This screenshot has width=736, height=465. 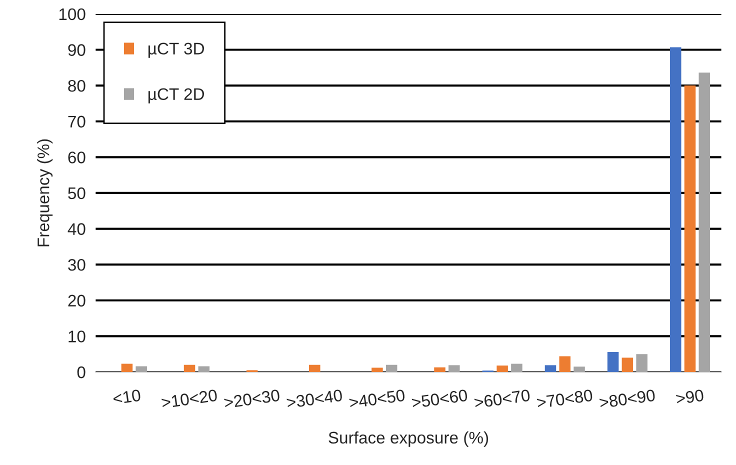 What do you see at coordinates (77, 300) in the screenshot?
I see `y-tick-label: 20` at bounding box center [77, 300].